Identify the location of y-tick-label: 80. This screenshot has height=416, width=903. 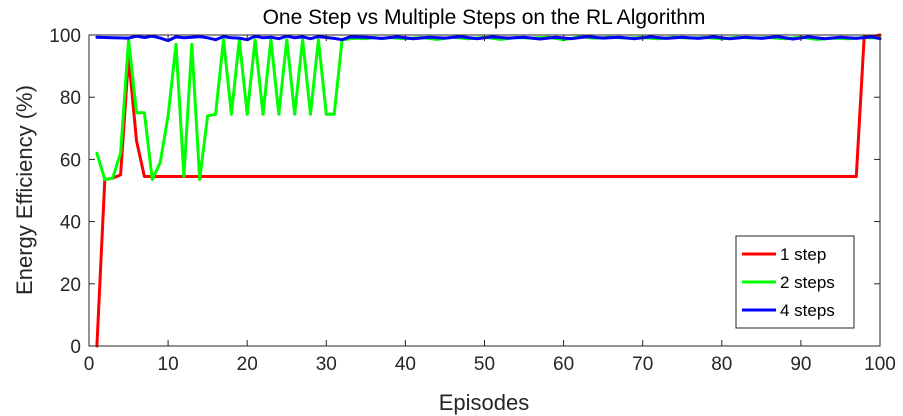
(70, 98).